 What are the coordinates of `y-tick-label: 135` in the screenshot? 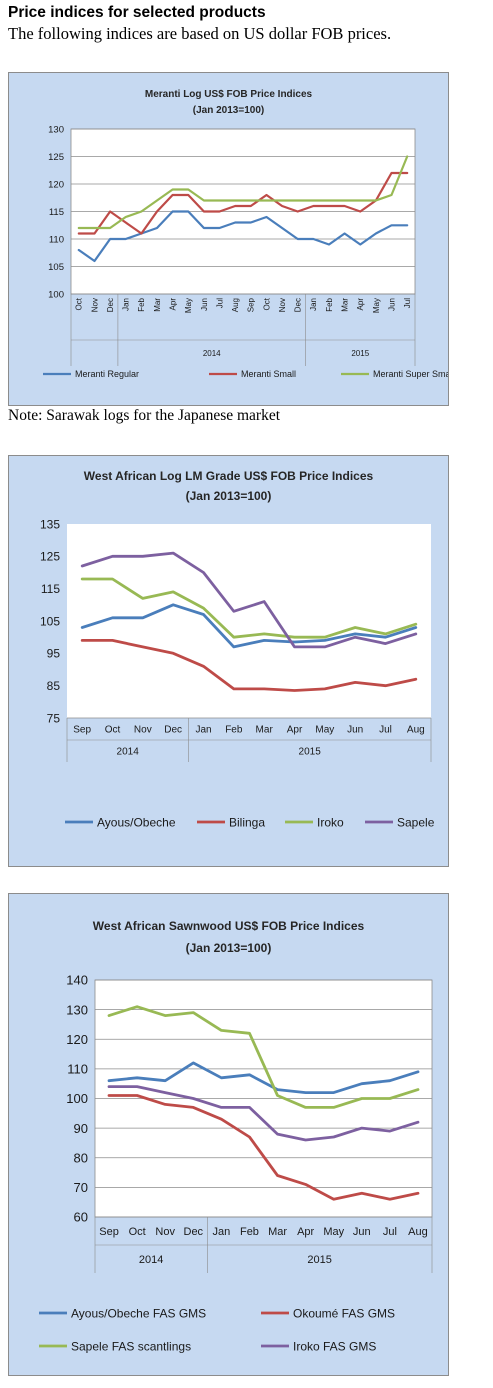 It's located at (50, 524).